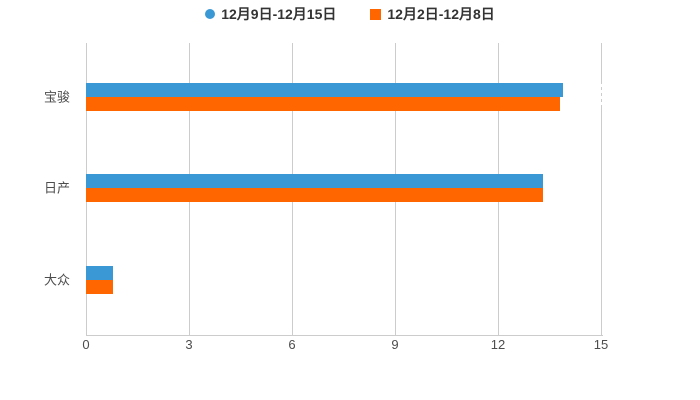 This screenshot has width=700, height=400. What do you see at coordinates (344, 335) in the screenshot?
I see `x-axis-line` at bounding box center [344, 335].